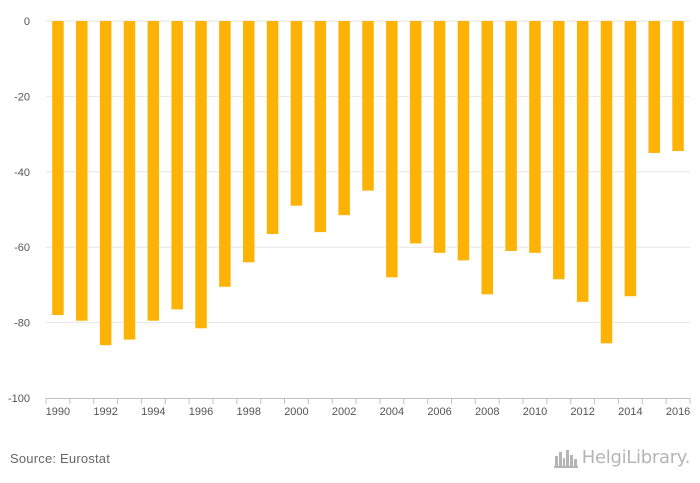 This screenshot has height=483, width=700. Describe the element at coordinates (153, 412) in the screenshot. I see `x-tick-label: 1994` at that location.